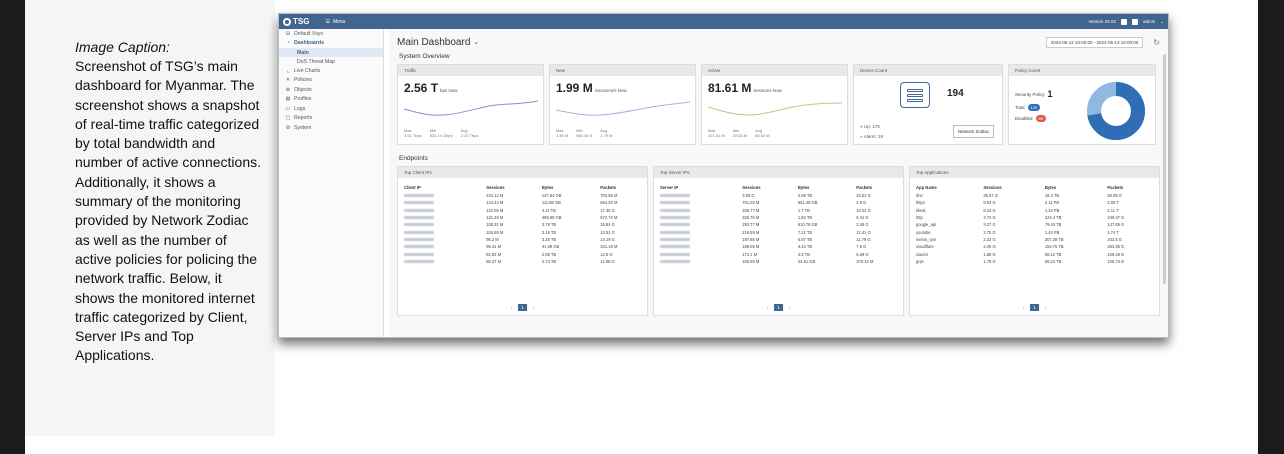  Describe the element at coordinates (522, 195) in the screenshot. I see `table-row: 234.12 M 137.84 GB 702.59 M` at that location.